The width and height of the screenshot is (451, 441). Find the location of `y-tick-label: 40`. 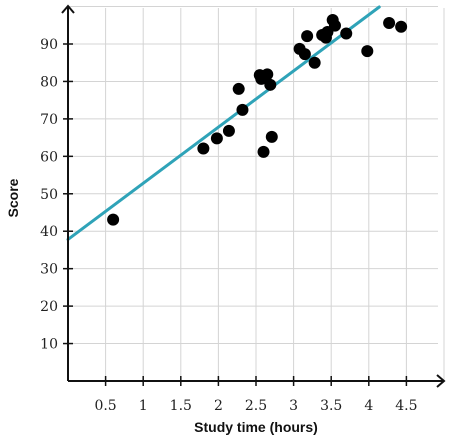

y-tick-label: 40 is located at coordinates (49, 232).